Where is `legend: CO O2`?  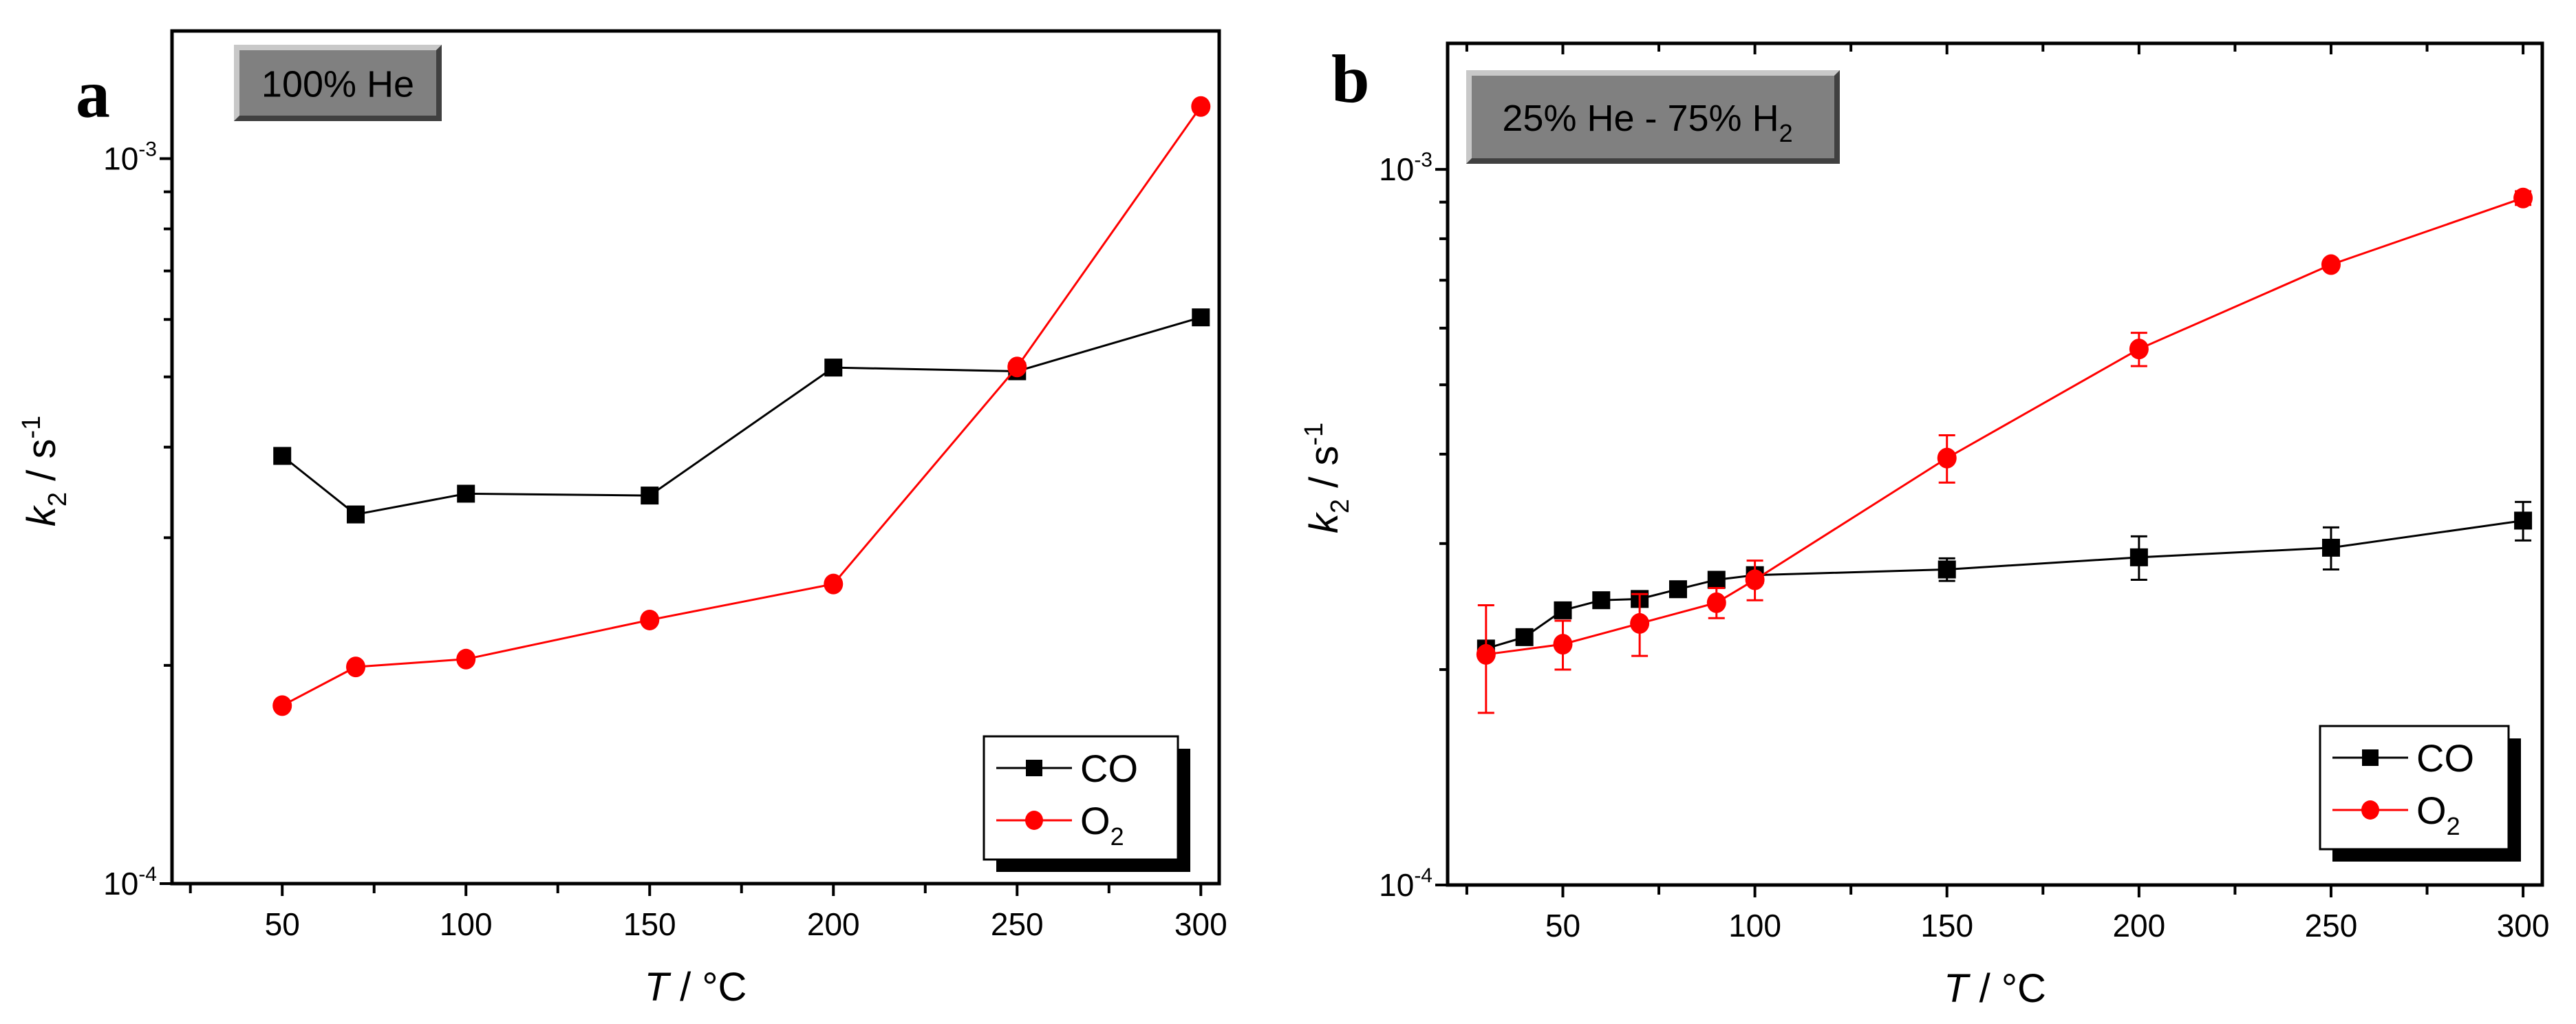 legend: CO O2 is located at coordinates (1086, 804).